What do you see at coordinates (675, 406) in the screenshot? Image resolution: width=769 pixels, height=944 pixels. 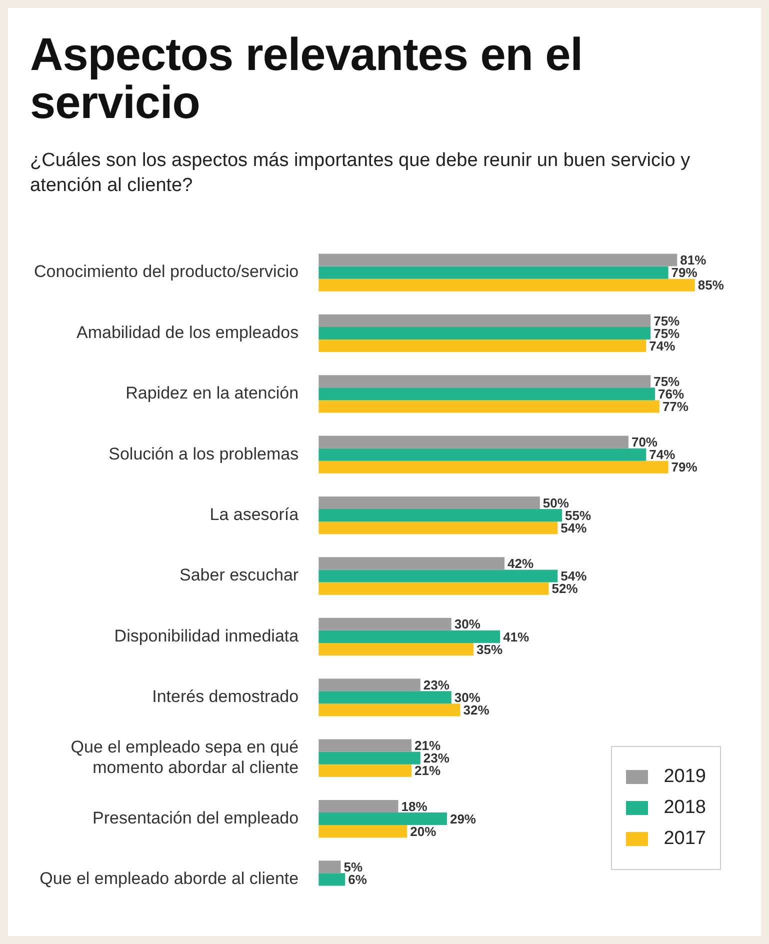 I see `data-label: 77%` at bounding box center [675, 406].